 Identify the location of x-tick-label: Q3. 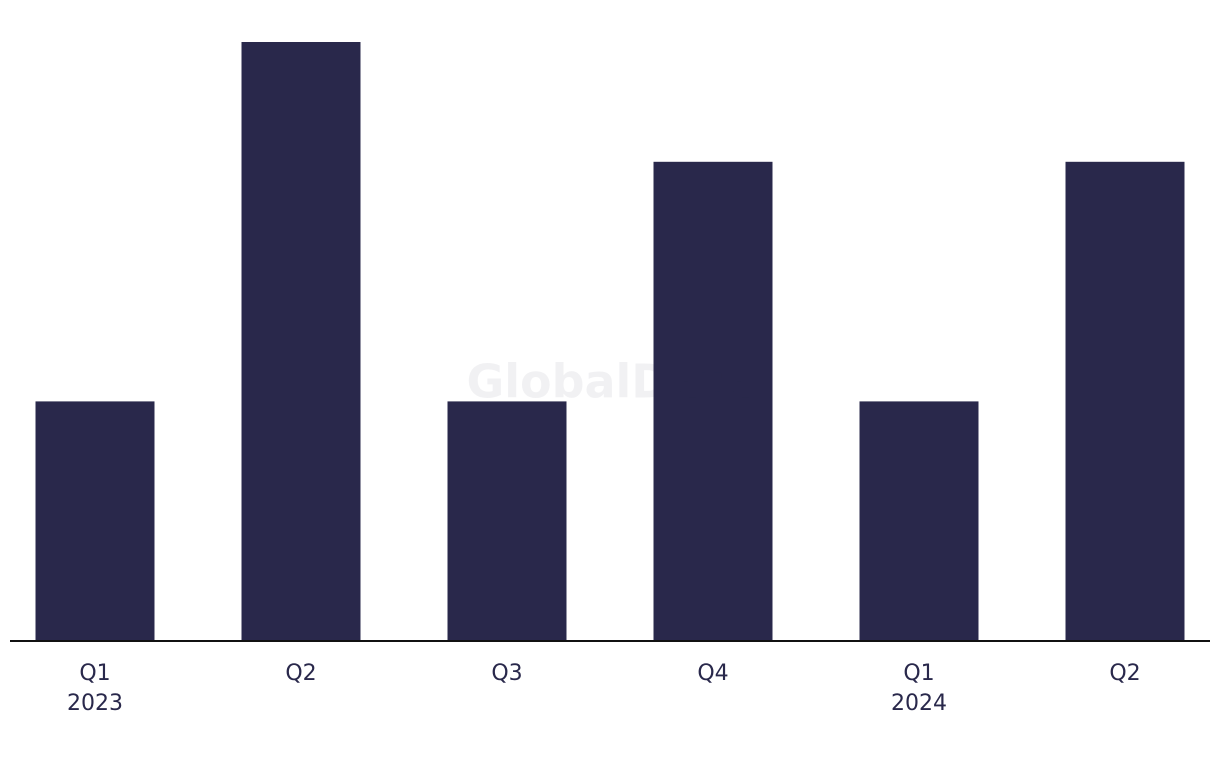
(507, 673).